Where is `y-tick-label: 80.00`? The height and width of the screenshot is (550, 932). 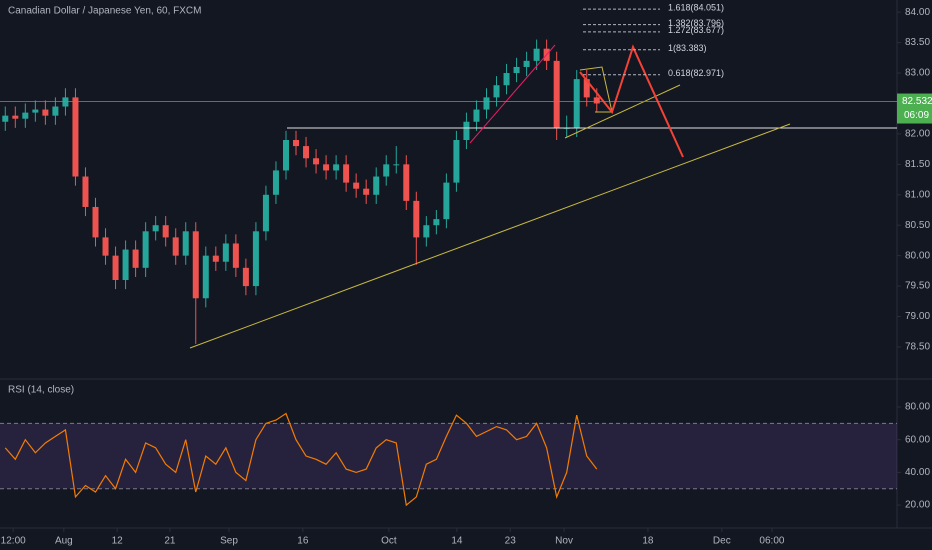
y-tick-label: 80.00 is located at coordinates (917, 255).